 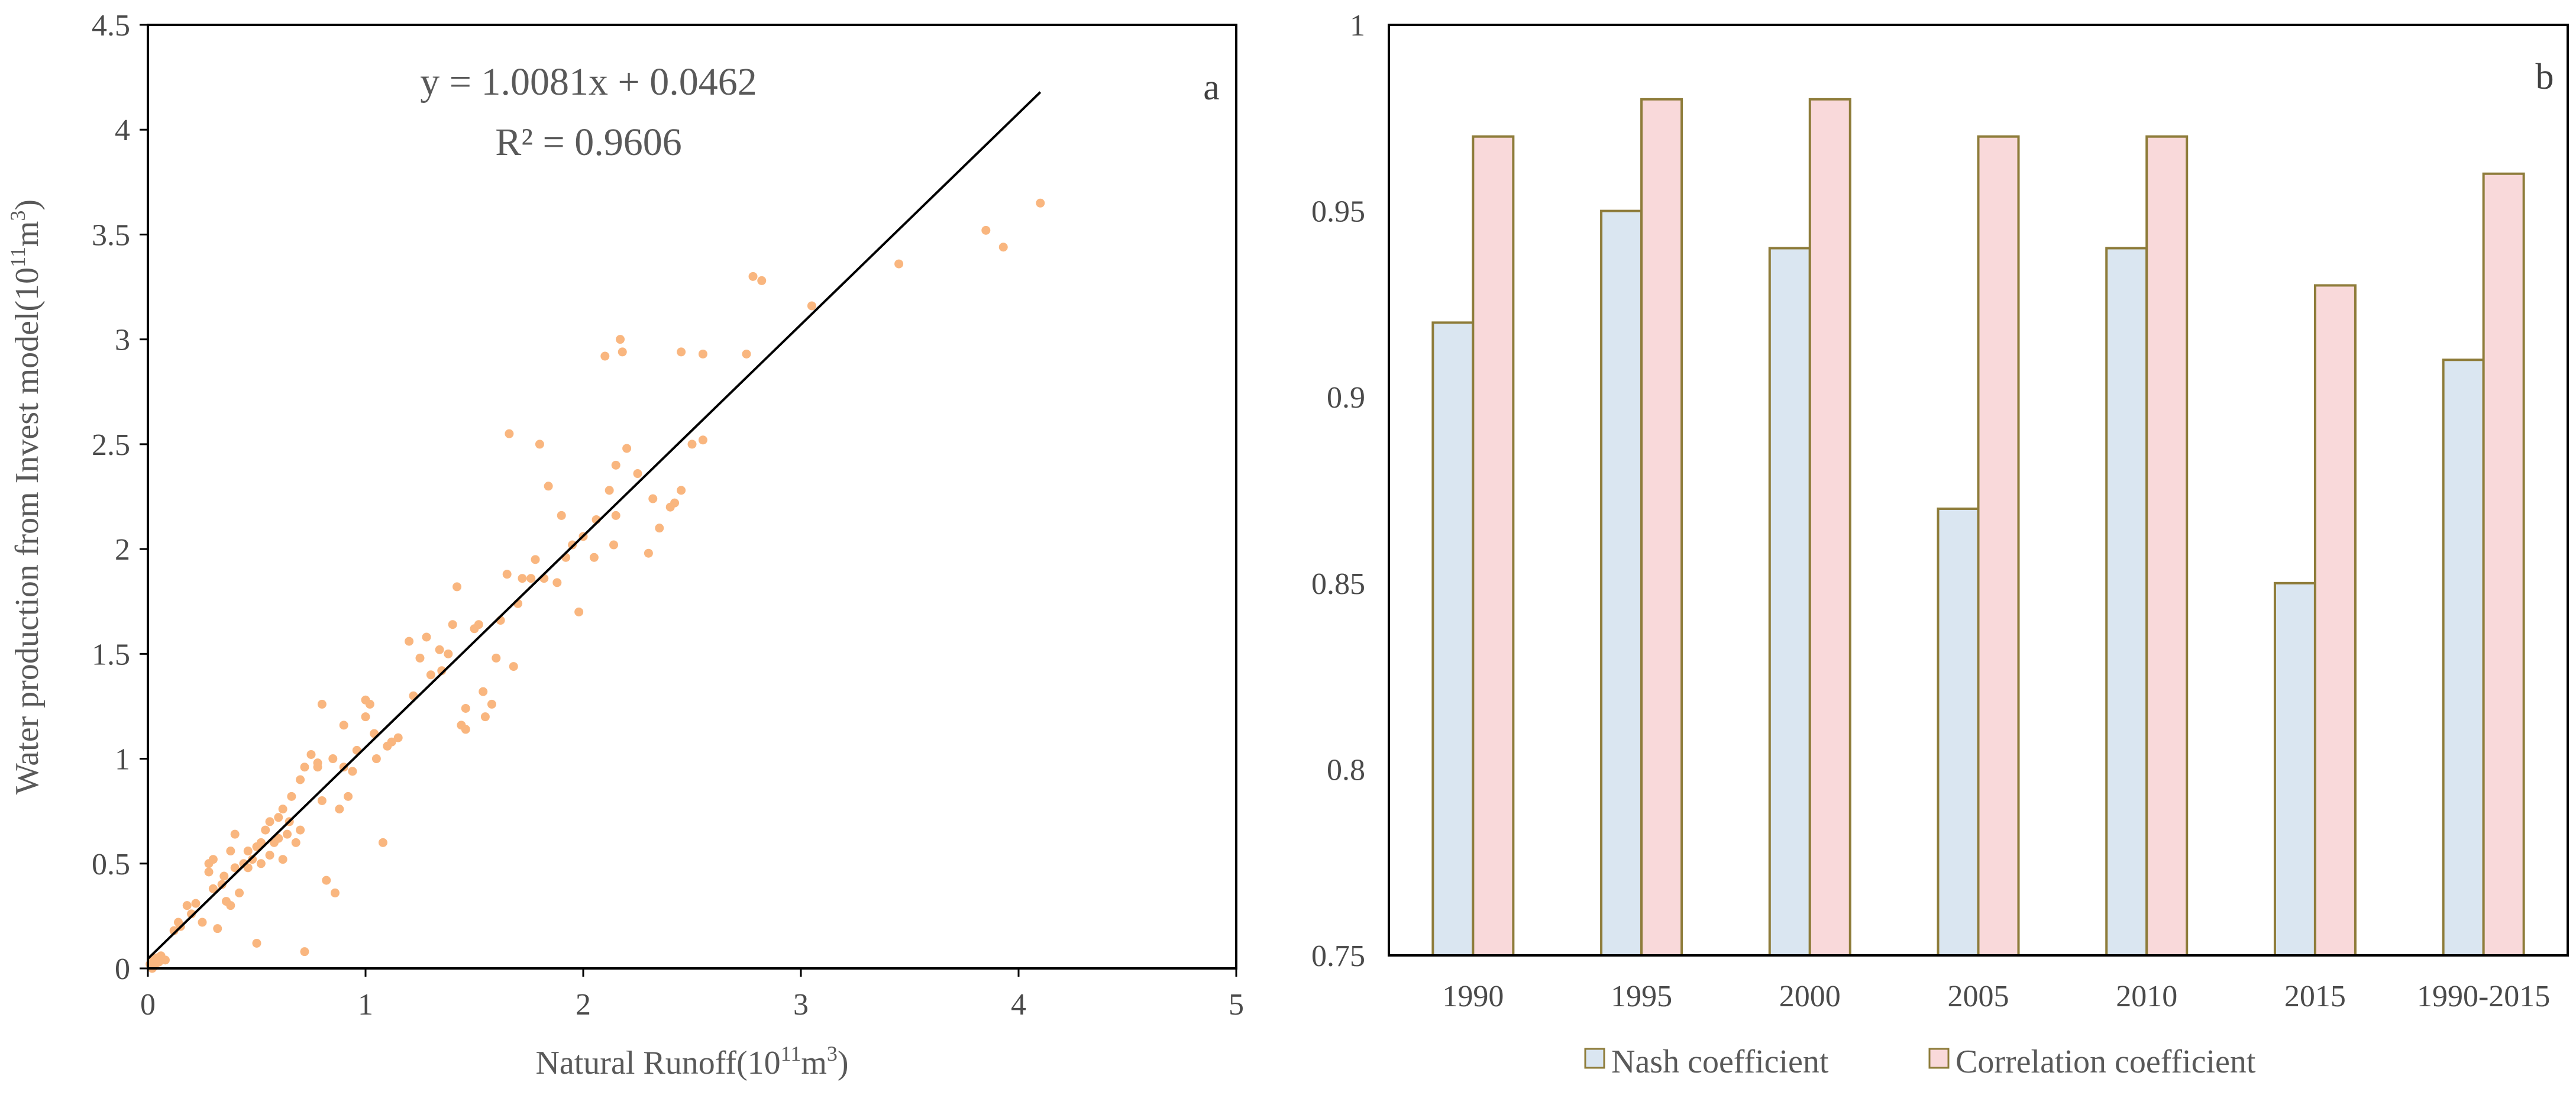 I want to click on x-tick-label: 1990-2015, so click(x=2483, y=997).